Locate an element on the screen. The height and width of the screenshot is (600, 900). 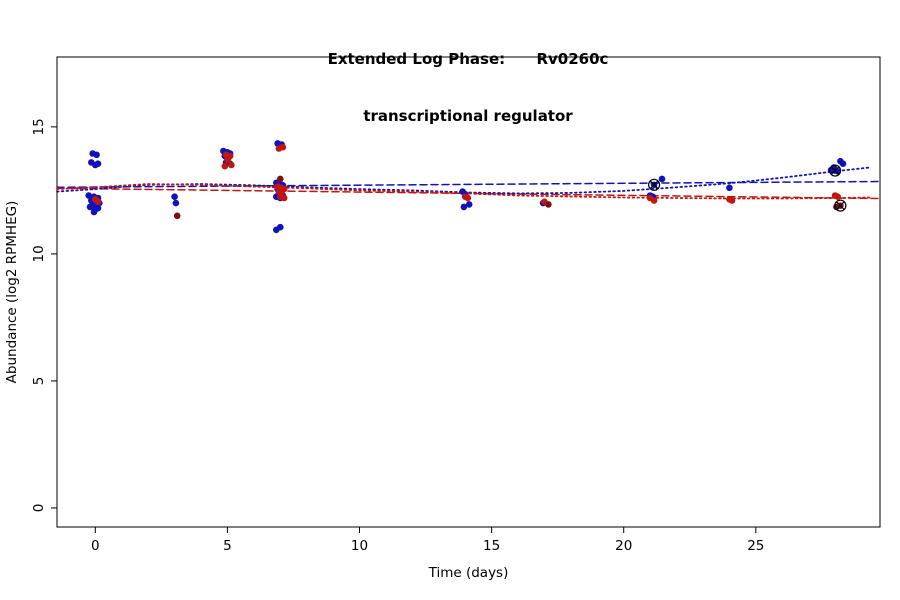
condition-red-points is located at coordinates (466, 174).